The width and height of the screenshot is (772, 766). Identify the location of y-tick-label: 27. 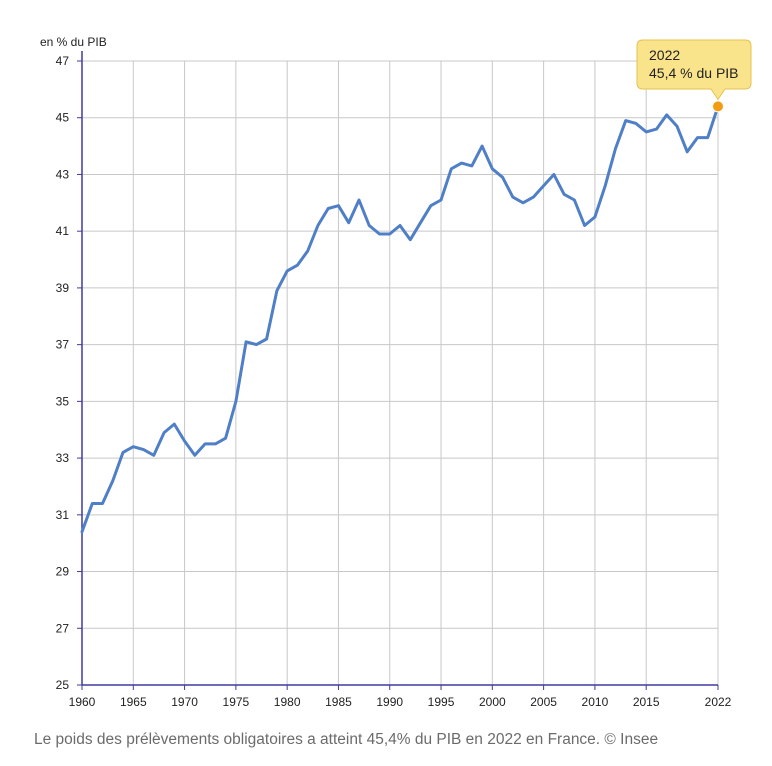
(63, 628).